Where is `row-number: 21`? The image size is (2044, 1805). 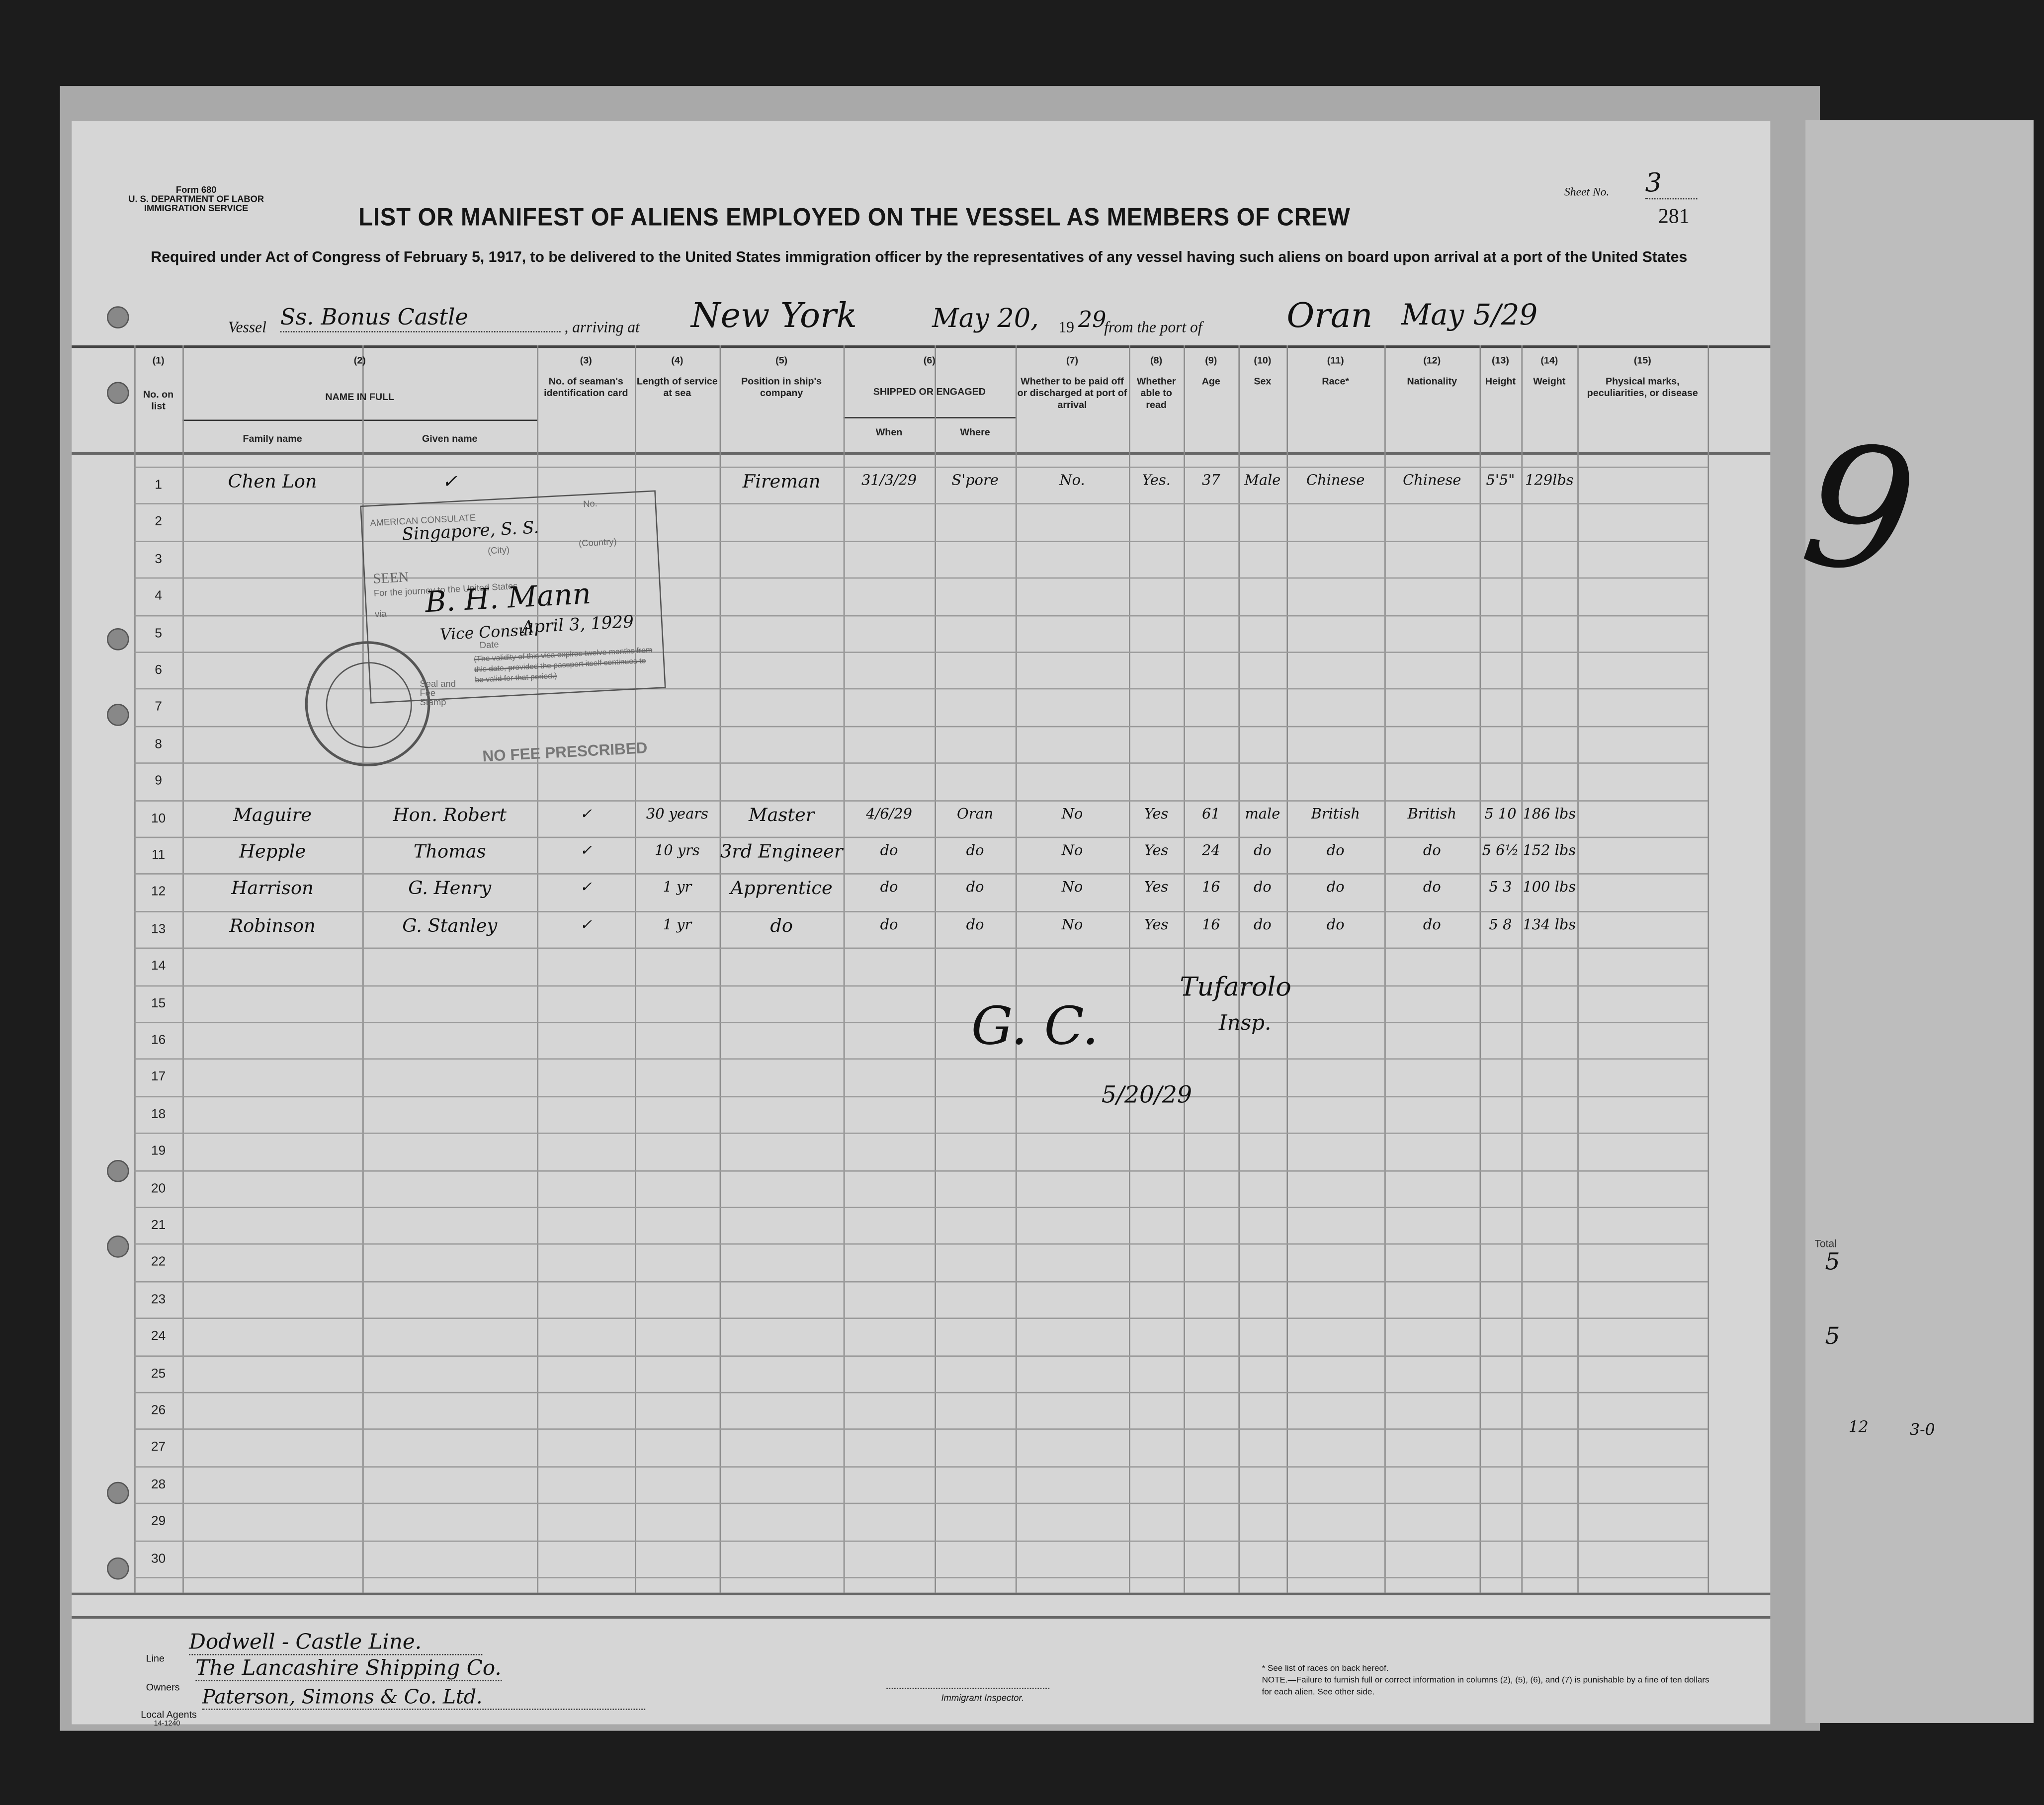
row-number: 21 is located at coordinates (159, 1226).